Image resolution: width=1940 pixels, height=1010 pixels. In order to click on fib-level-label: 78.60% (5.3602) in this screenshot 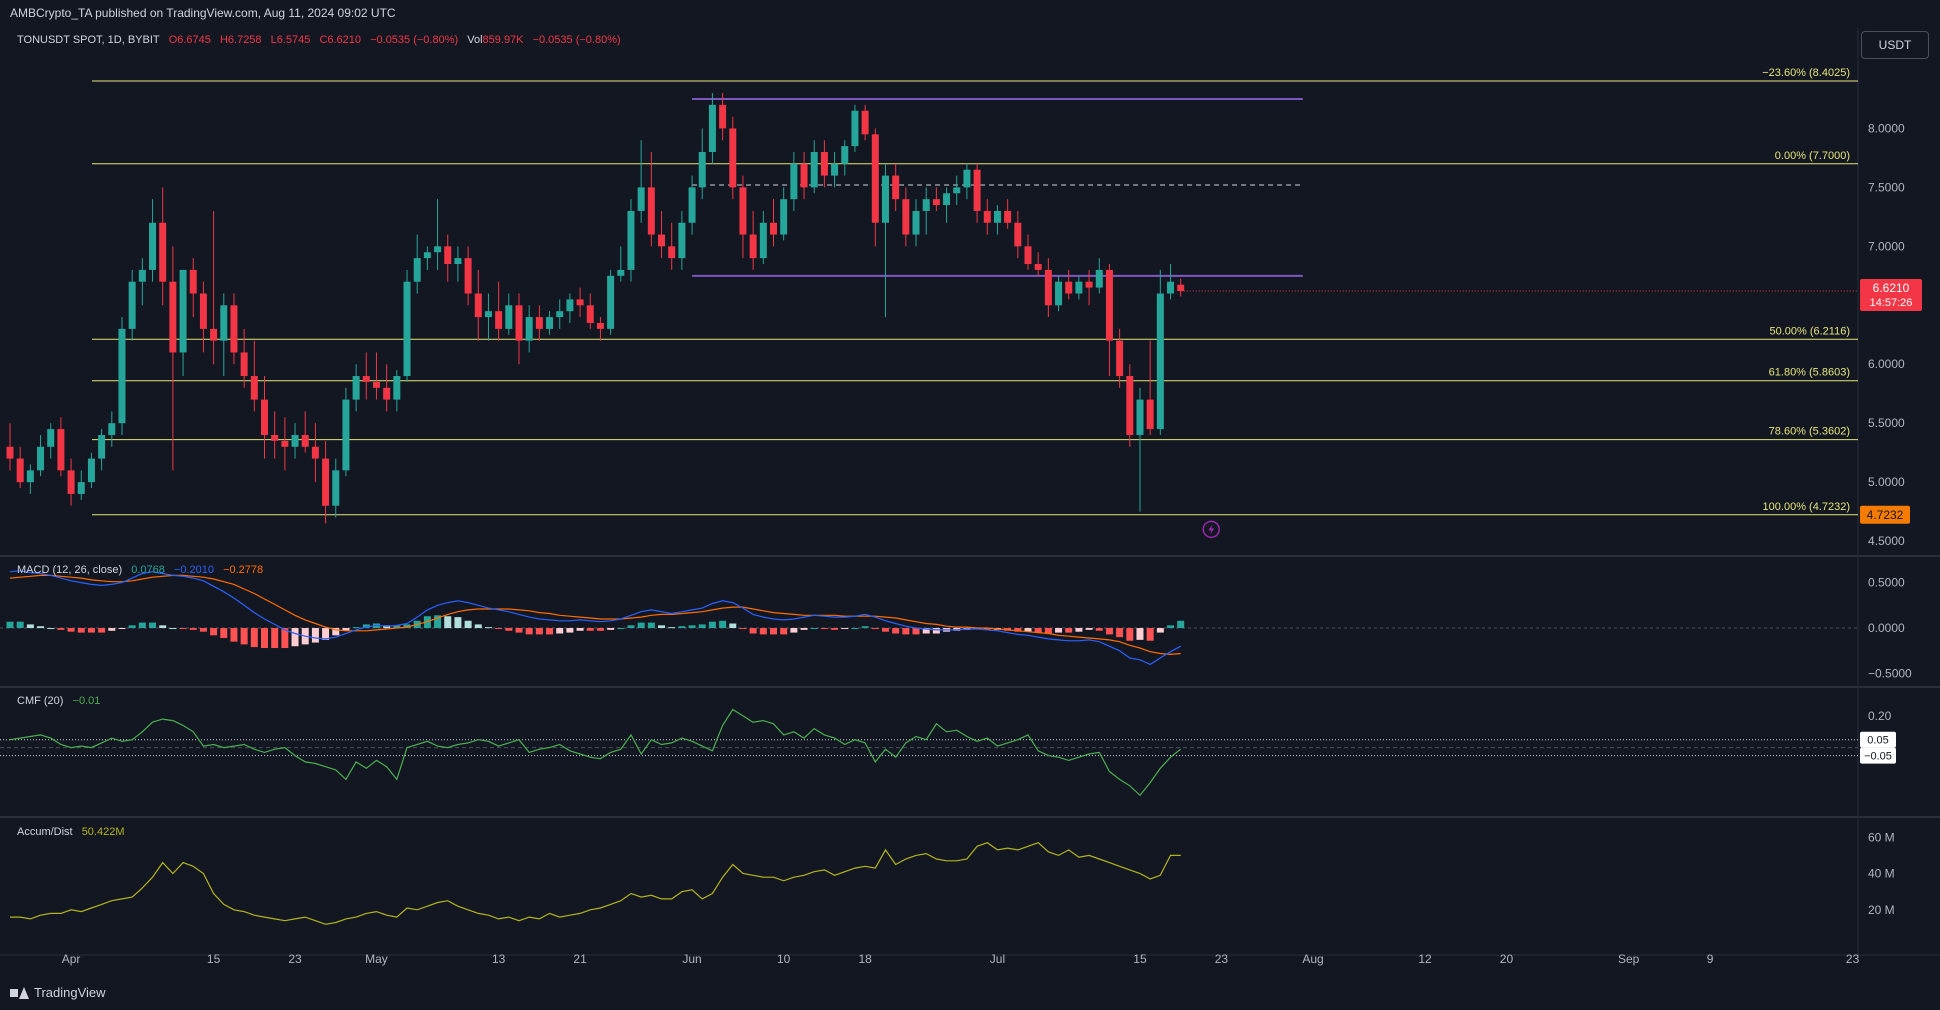, I will do `click(1809, 432)`.